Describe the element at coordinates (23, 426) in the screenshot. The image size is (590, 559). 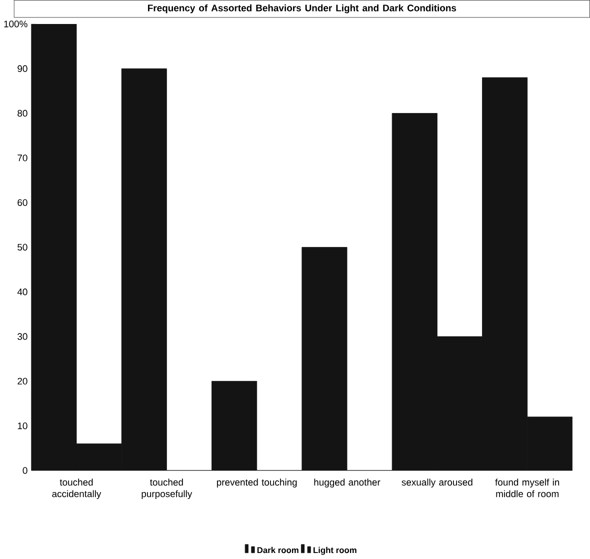
I see `y-tick-label: 10` at that location.